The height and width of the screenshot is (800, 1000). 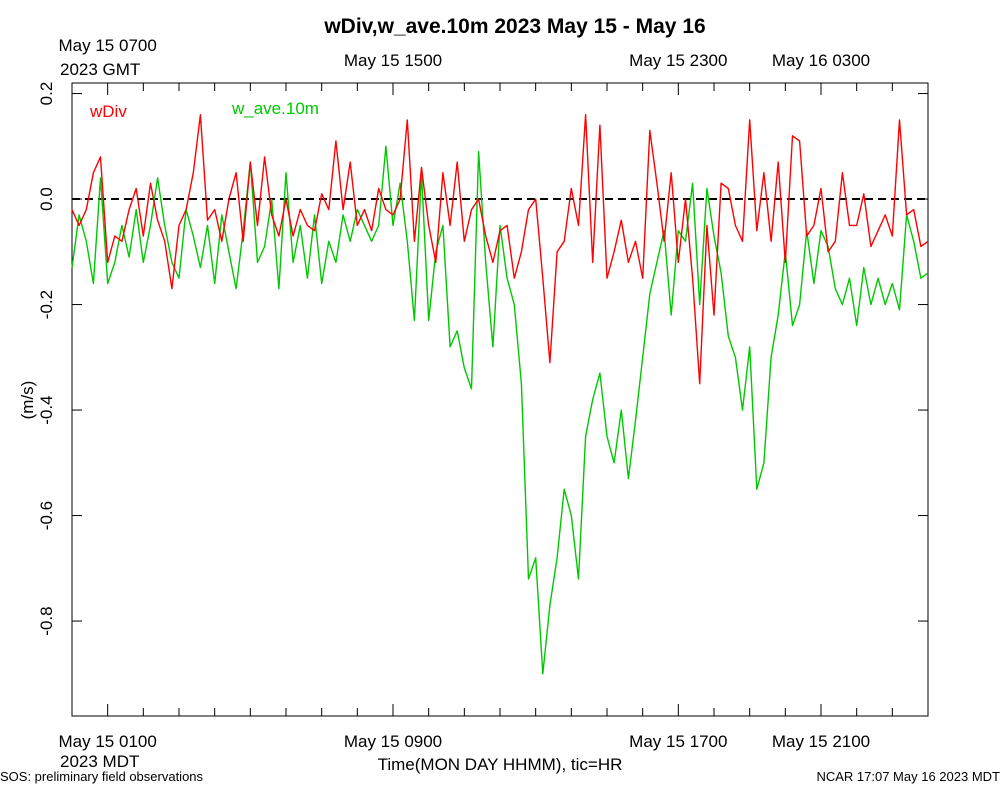 What do you see at coordinates (46, 515) in the screenshot?
I see `y-tick-label: -0.6` at bounding box center [46, 515].